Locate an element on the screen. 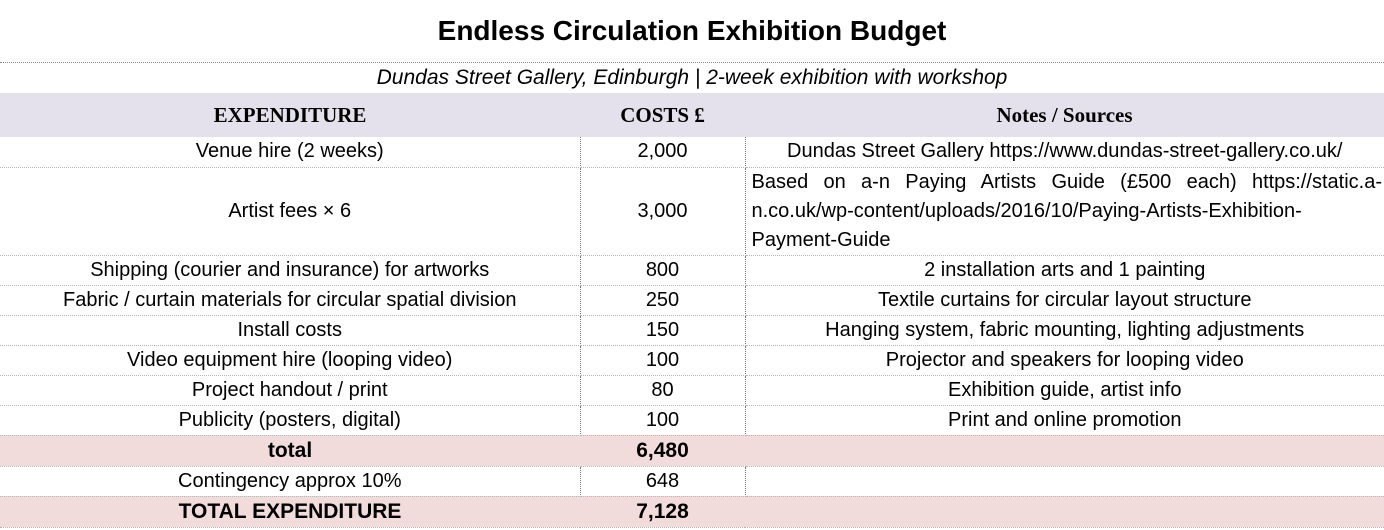  grand-total-row: TOTAL EXPENDITURE 7,128 is located at coordinates (692, 512).